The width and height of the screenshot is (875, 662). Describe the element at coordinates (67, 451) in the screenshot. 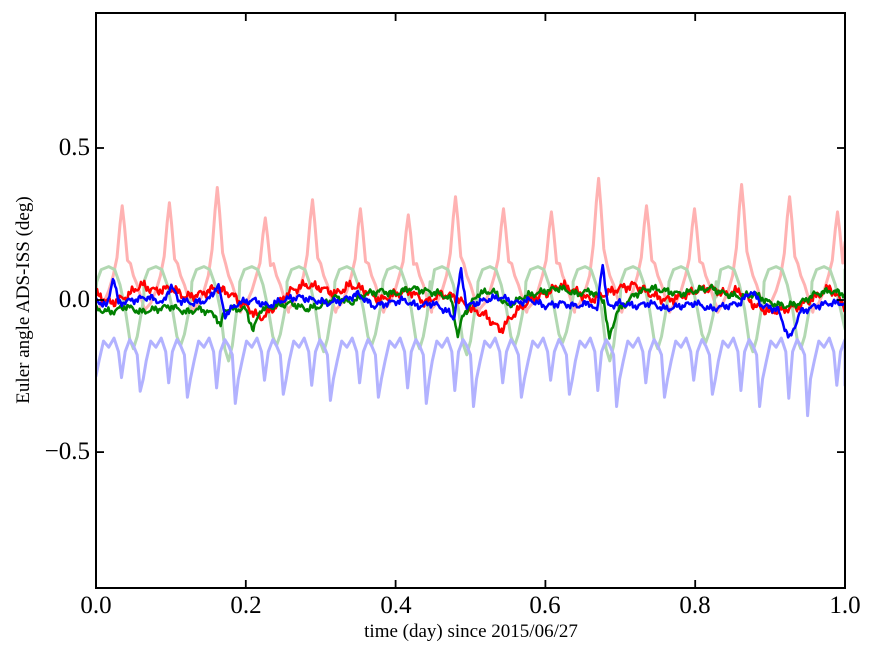

I see `y-tick-label: −0.5` at that location.